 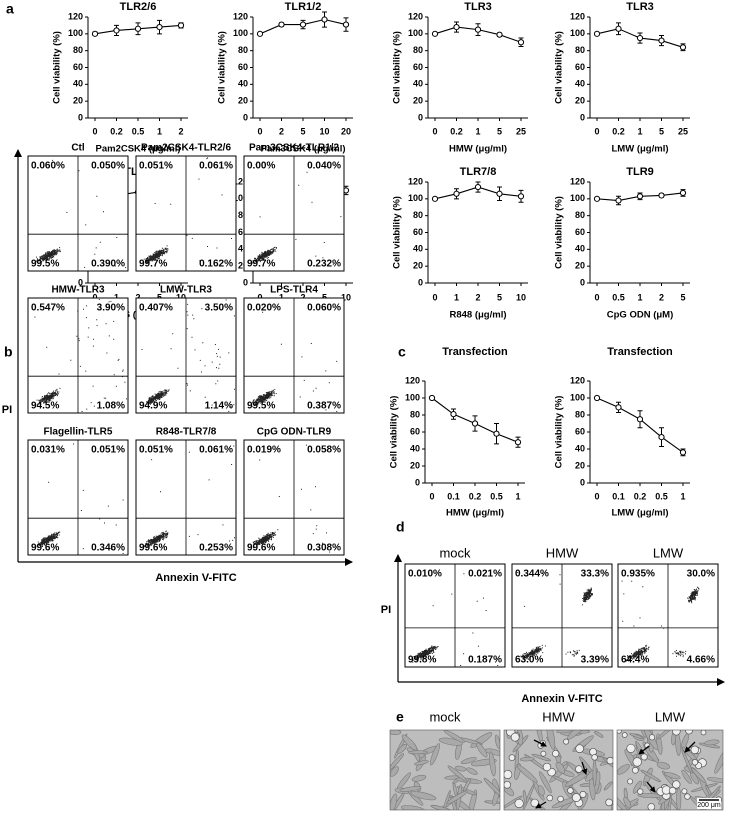 What do you see at coordinates (418, 266) in the screenshot?
I see `y-tick-label: 20` at bounding box center [418, 266].